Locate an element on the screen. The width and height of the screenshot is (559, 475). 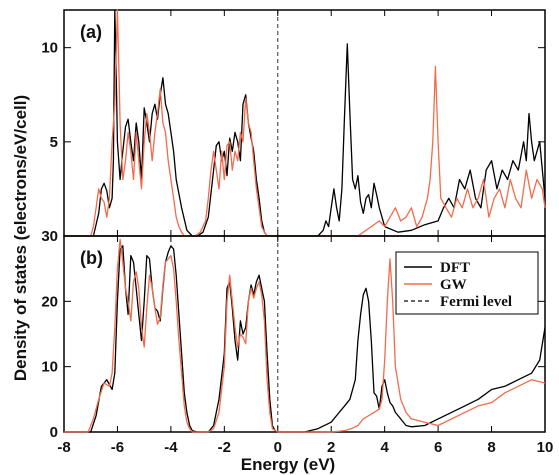
x-tick-label: -8 is located at coordinates (63, 447).